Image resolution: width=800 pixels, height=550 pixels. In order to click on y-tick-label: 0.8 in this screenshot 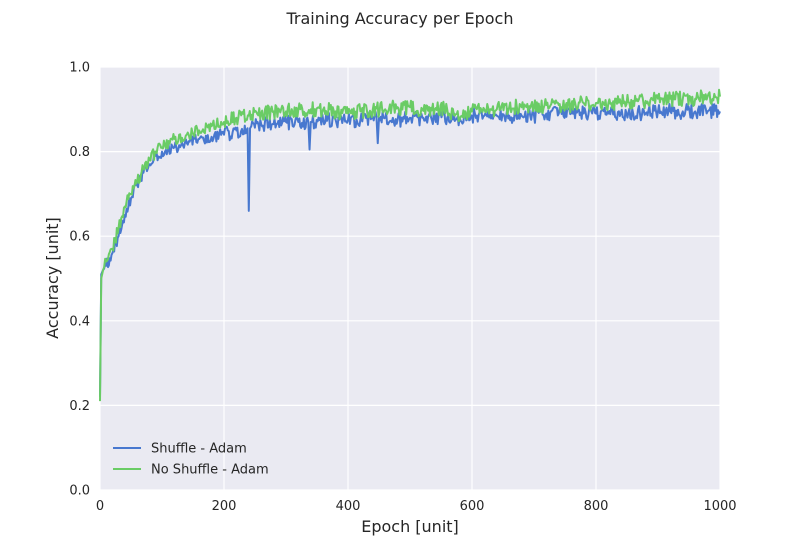, I will do `click(79, 152)`.